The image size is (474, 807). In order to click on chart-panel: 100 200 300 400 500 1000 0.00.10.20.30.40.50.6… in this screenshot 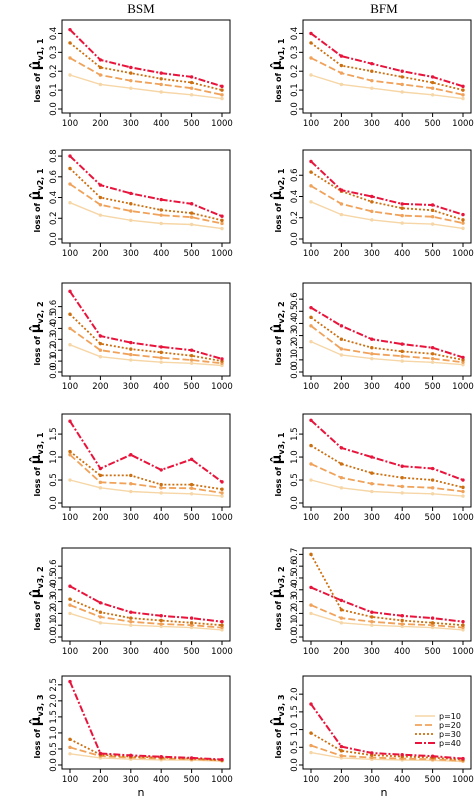, I will do `click(131, 602)`.